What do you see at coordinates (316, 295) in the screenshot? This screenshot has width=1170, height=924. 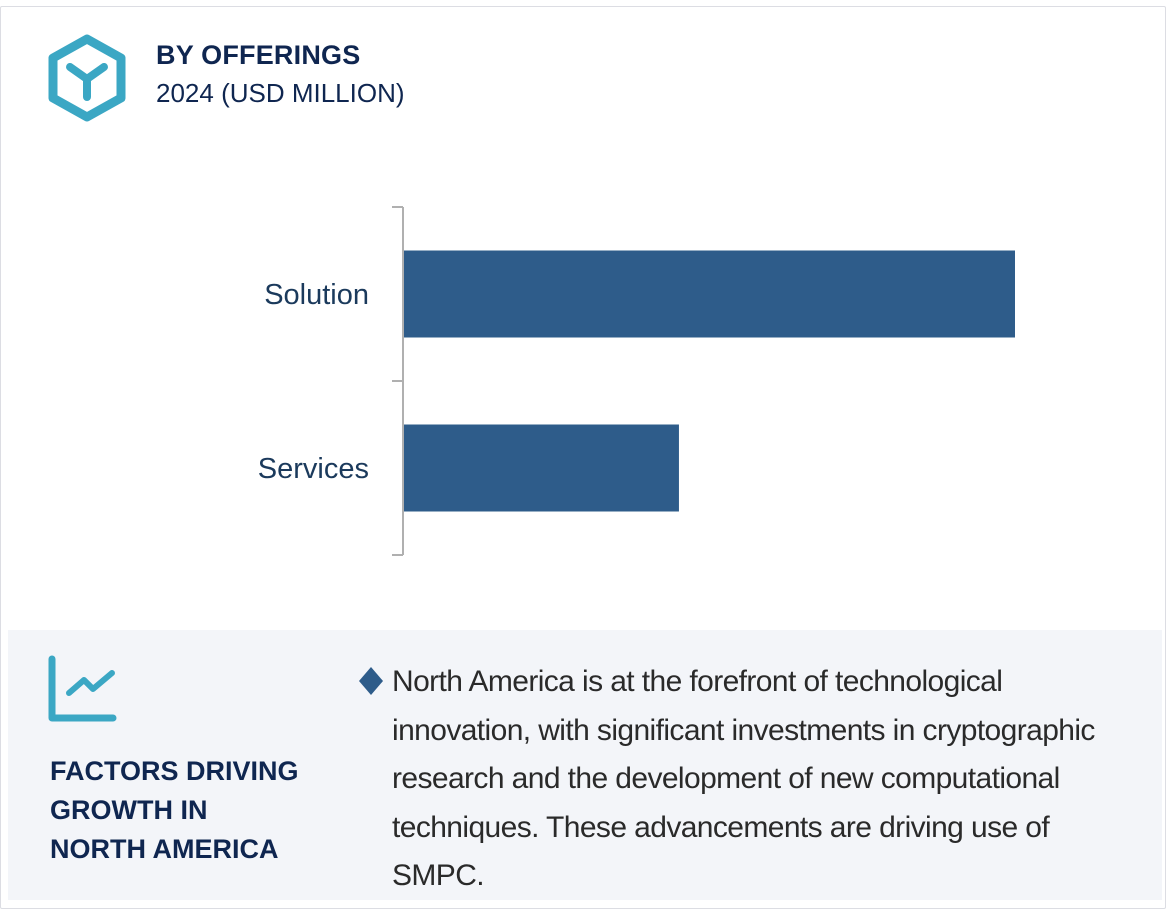 I see `category-label: Solution` at bounding box center [316, 295].